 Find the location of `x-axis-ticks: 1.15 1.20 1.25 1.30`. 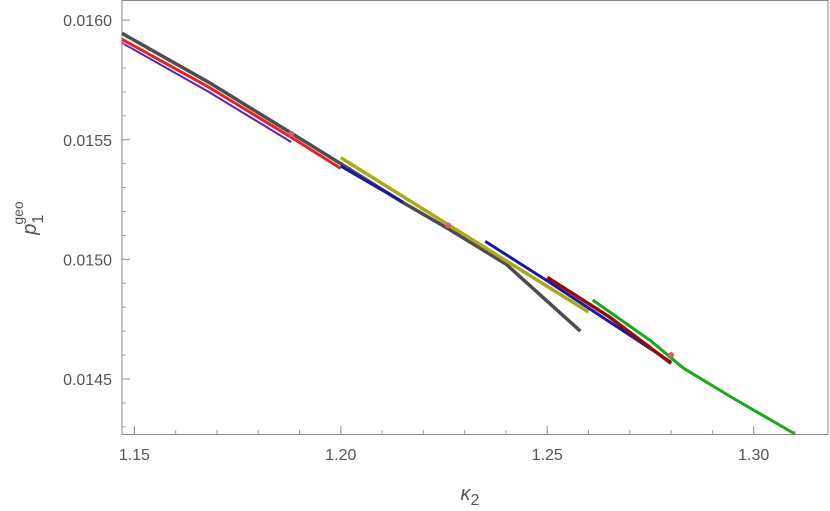

x-axis-ticks: 1.15 1.20 1.25 1.30 is located at coordinates (457, 445).